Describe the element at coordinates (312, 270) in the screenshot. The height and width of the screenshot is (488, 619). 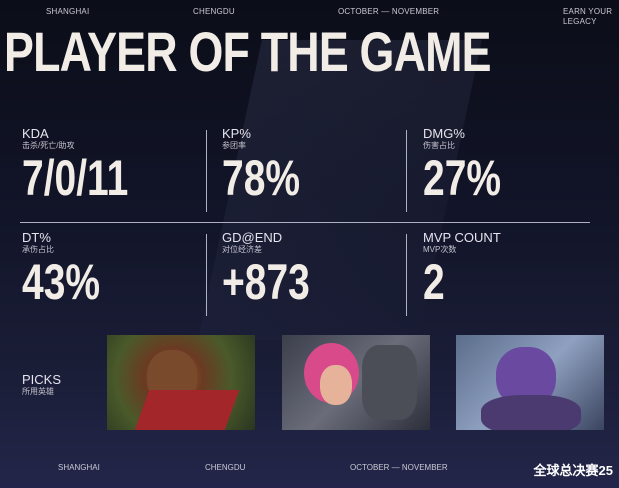
I see `stat-gd: GD@END 对位经济差 +873` at that location.